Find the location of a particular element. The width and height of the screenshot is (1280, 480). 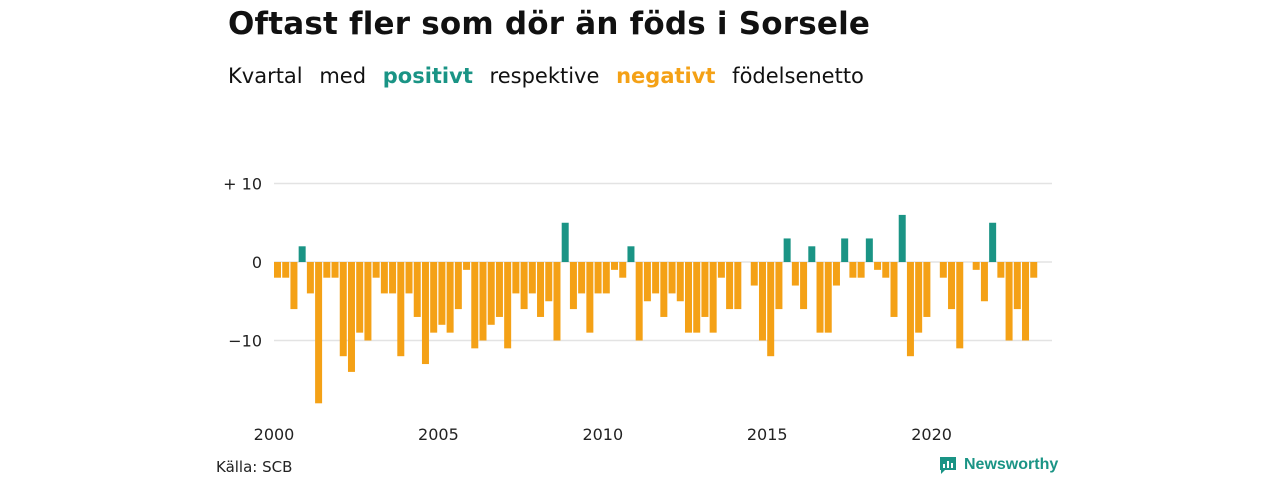

legend-positive: positivt is located at coordinates (427, 76).